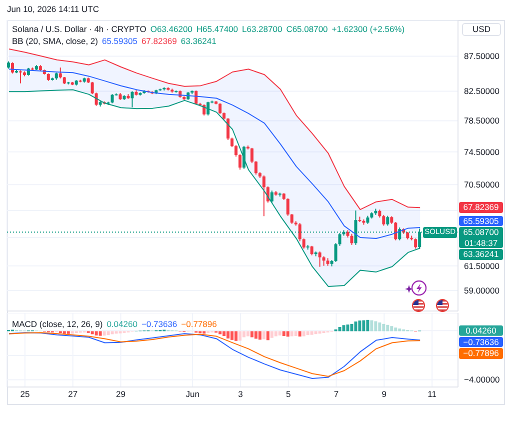 Image resolution: width=512 pixels, height=444 pixels. What do you see at coordinates (482, 121) in the screenshot?
I see `y-tick-label: 78.50000` at bounding box center [482, 121].